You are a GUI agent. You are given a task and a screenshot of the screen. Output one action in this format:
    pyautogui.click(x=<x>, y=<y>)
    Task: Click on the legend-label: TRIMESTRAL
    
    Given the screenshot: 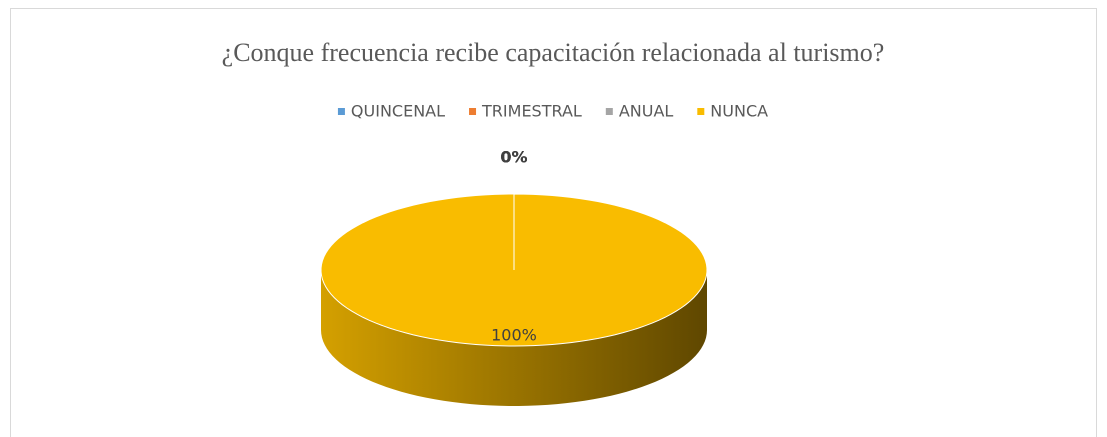 What is the action you would take?
    pyautogui.click(x=531, y=111)
    